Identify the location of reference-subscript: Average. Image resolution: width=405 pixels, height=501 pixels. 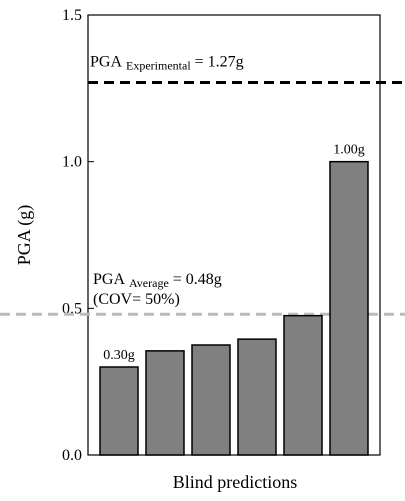
(149, 283).